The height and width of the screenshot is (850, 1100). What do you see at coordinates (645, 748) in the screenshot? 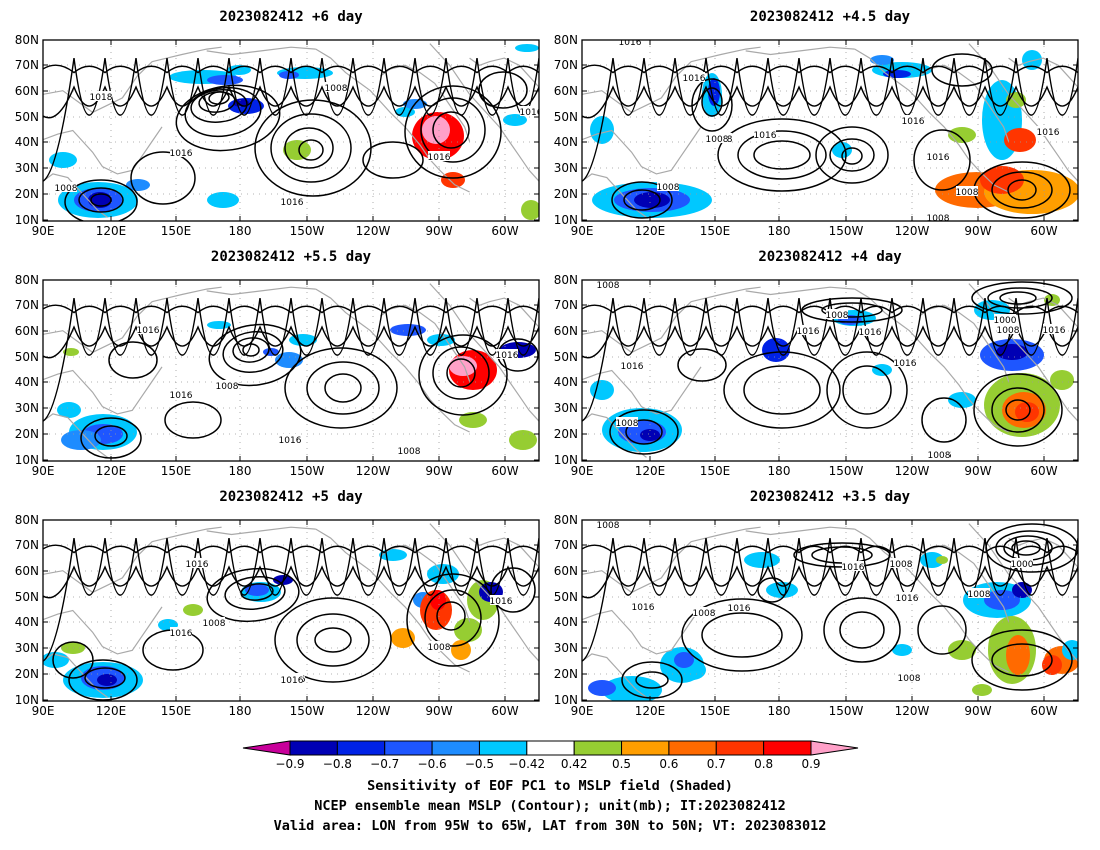
I see `colorbar-swatch` at bounding box center [645, 748].